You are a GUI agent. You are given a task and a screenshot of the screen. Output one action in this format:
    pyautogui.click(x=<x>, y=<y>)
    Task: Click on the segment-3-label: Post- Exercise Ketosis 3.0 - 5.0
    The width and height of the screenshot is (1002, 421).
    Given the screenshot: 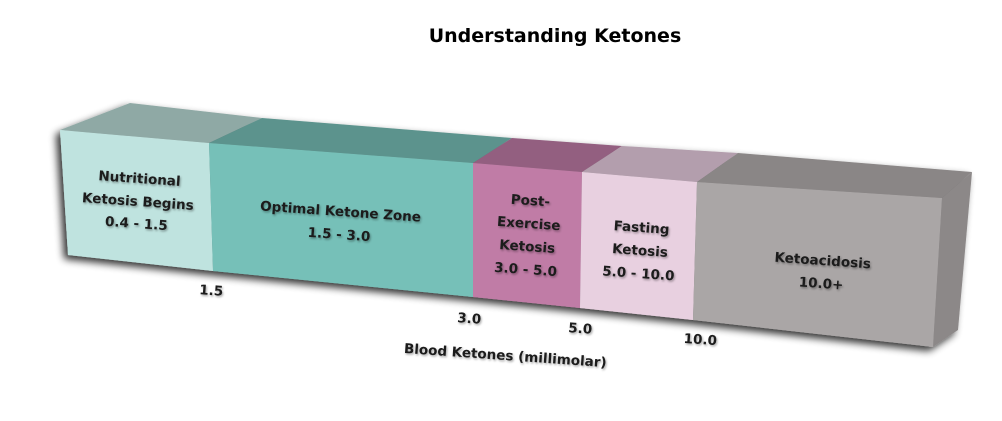 What is the action you would take?
    pyautogui.click(x=527, y=236)
    